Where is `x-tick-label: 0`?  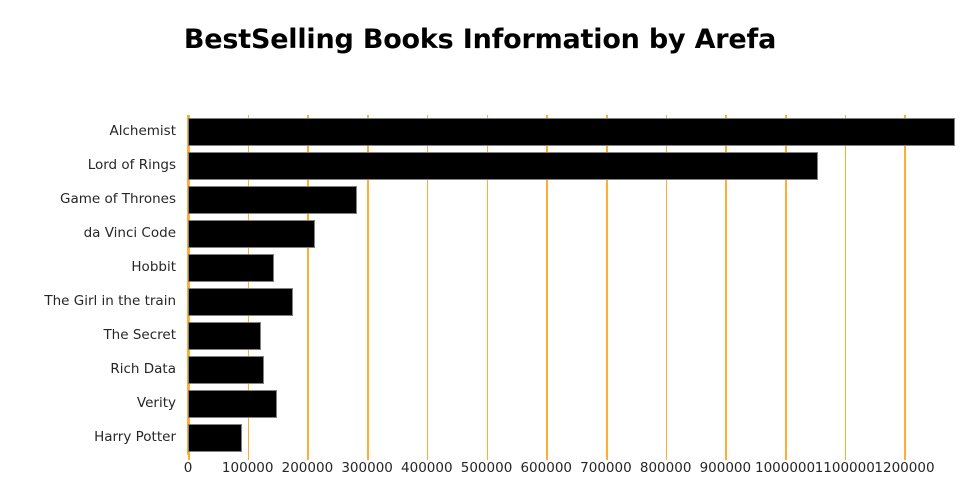
x-tick-label: 0 is located at coordinates (188, 468).